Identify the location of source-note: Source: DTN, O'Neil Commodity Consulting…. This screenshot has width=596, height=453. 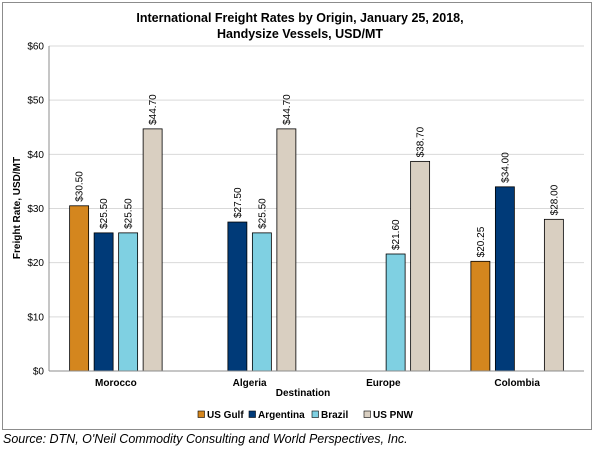
(205, 439).